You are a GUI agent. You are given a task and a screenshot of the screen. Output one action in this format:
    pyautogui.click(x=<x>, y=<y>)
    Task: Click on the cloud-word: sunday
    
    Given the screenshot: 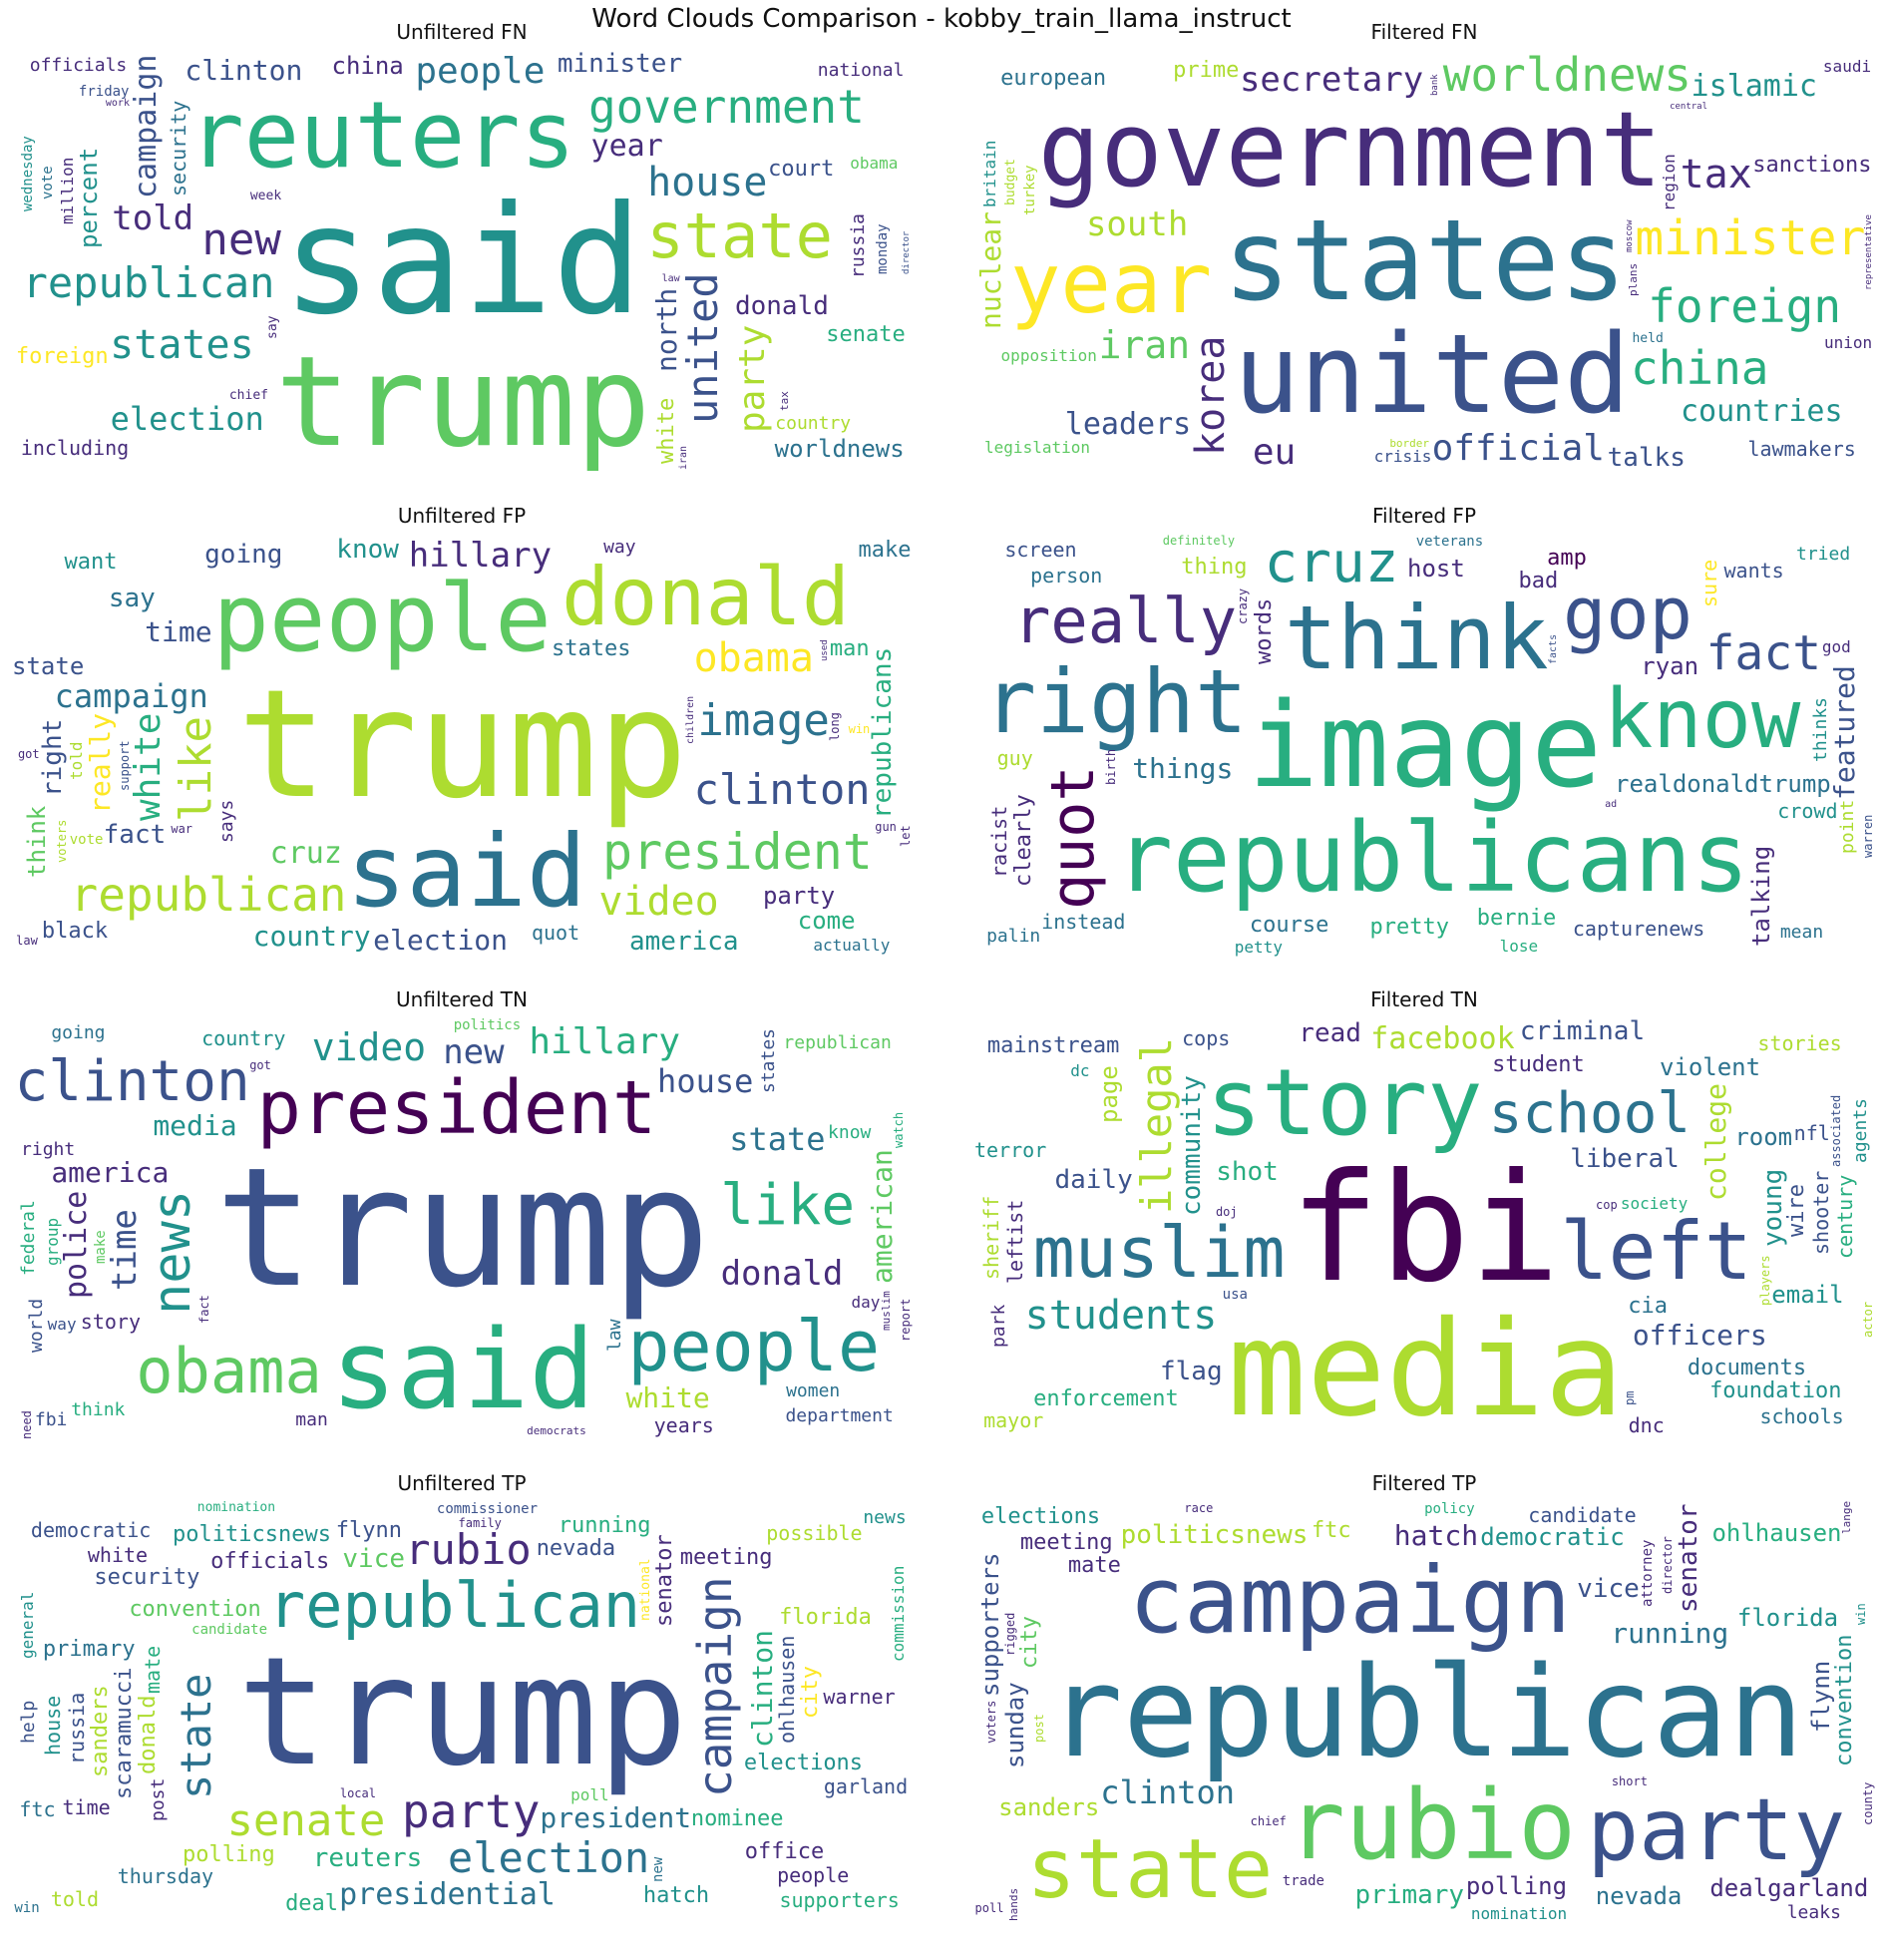 What is the action you would take?
    pyautogui.click(x=1014, y=1726)
    